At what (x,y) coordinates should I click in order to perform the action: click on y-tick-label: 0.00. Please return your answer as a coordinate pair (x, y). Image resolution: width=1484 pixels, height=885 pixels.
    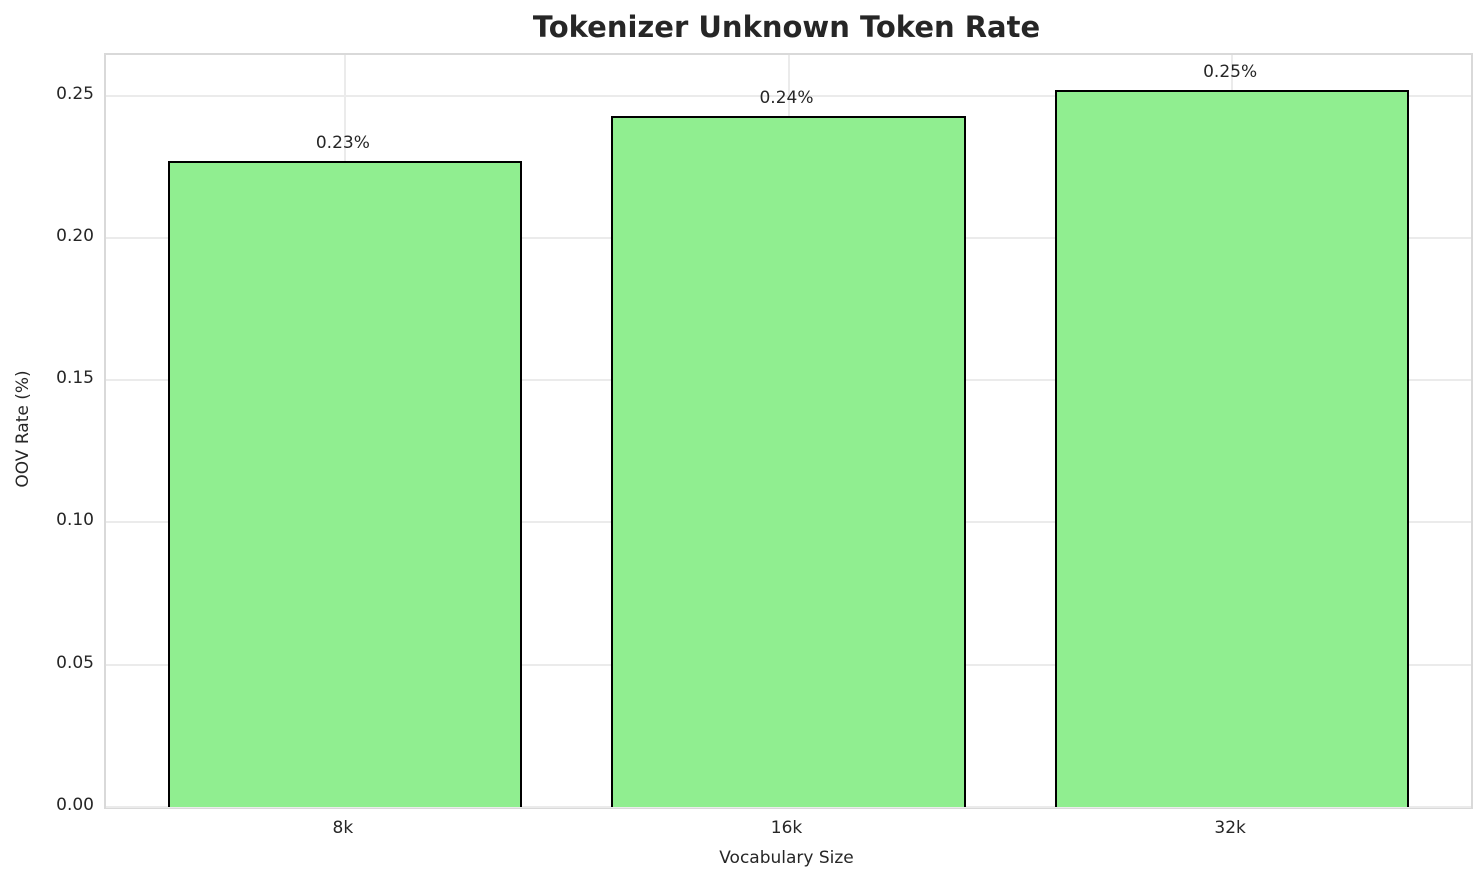
    Looking at the image, I should click on (75, 805).